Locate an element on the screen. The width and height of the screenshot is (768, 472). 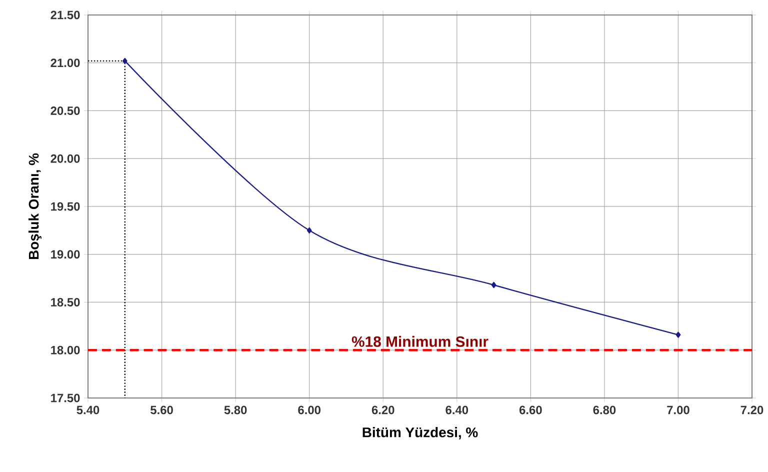
x-tick-label: 7.00 is located at coordinates (678, 410).